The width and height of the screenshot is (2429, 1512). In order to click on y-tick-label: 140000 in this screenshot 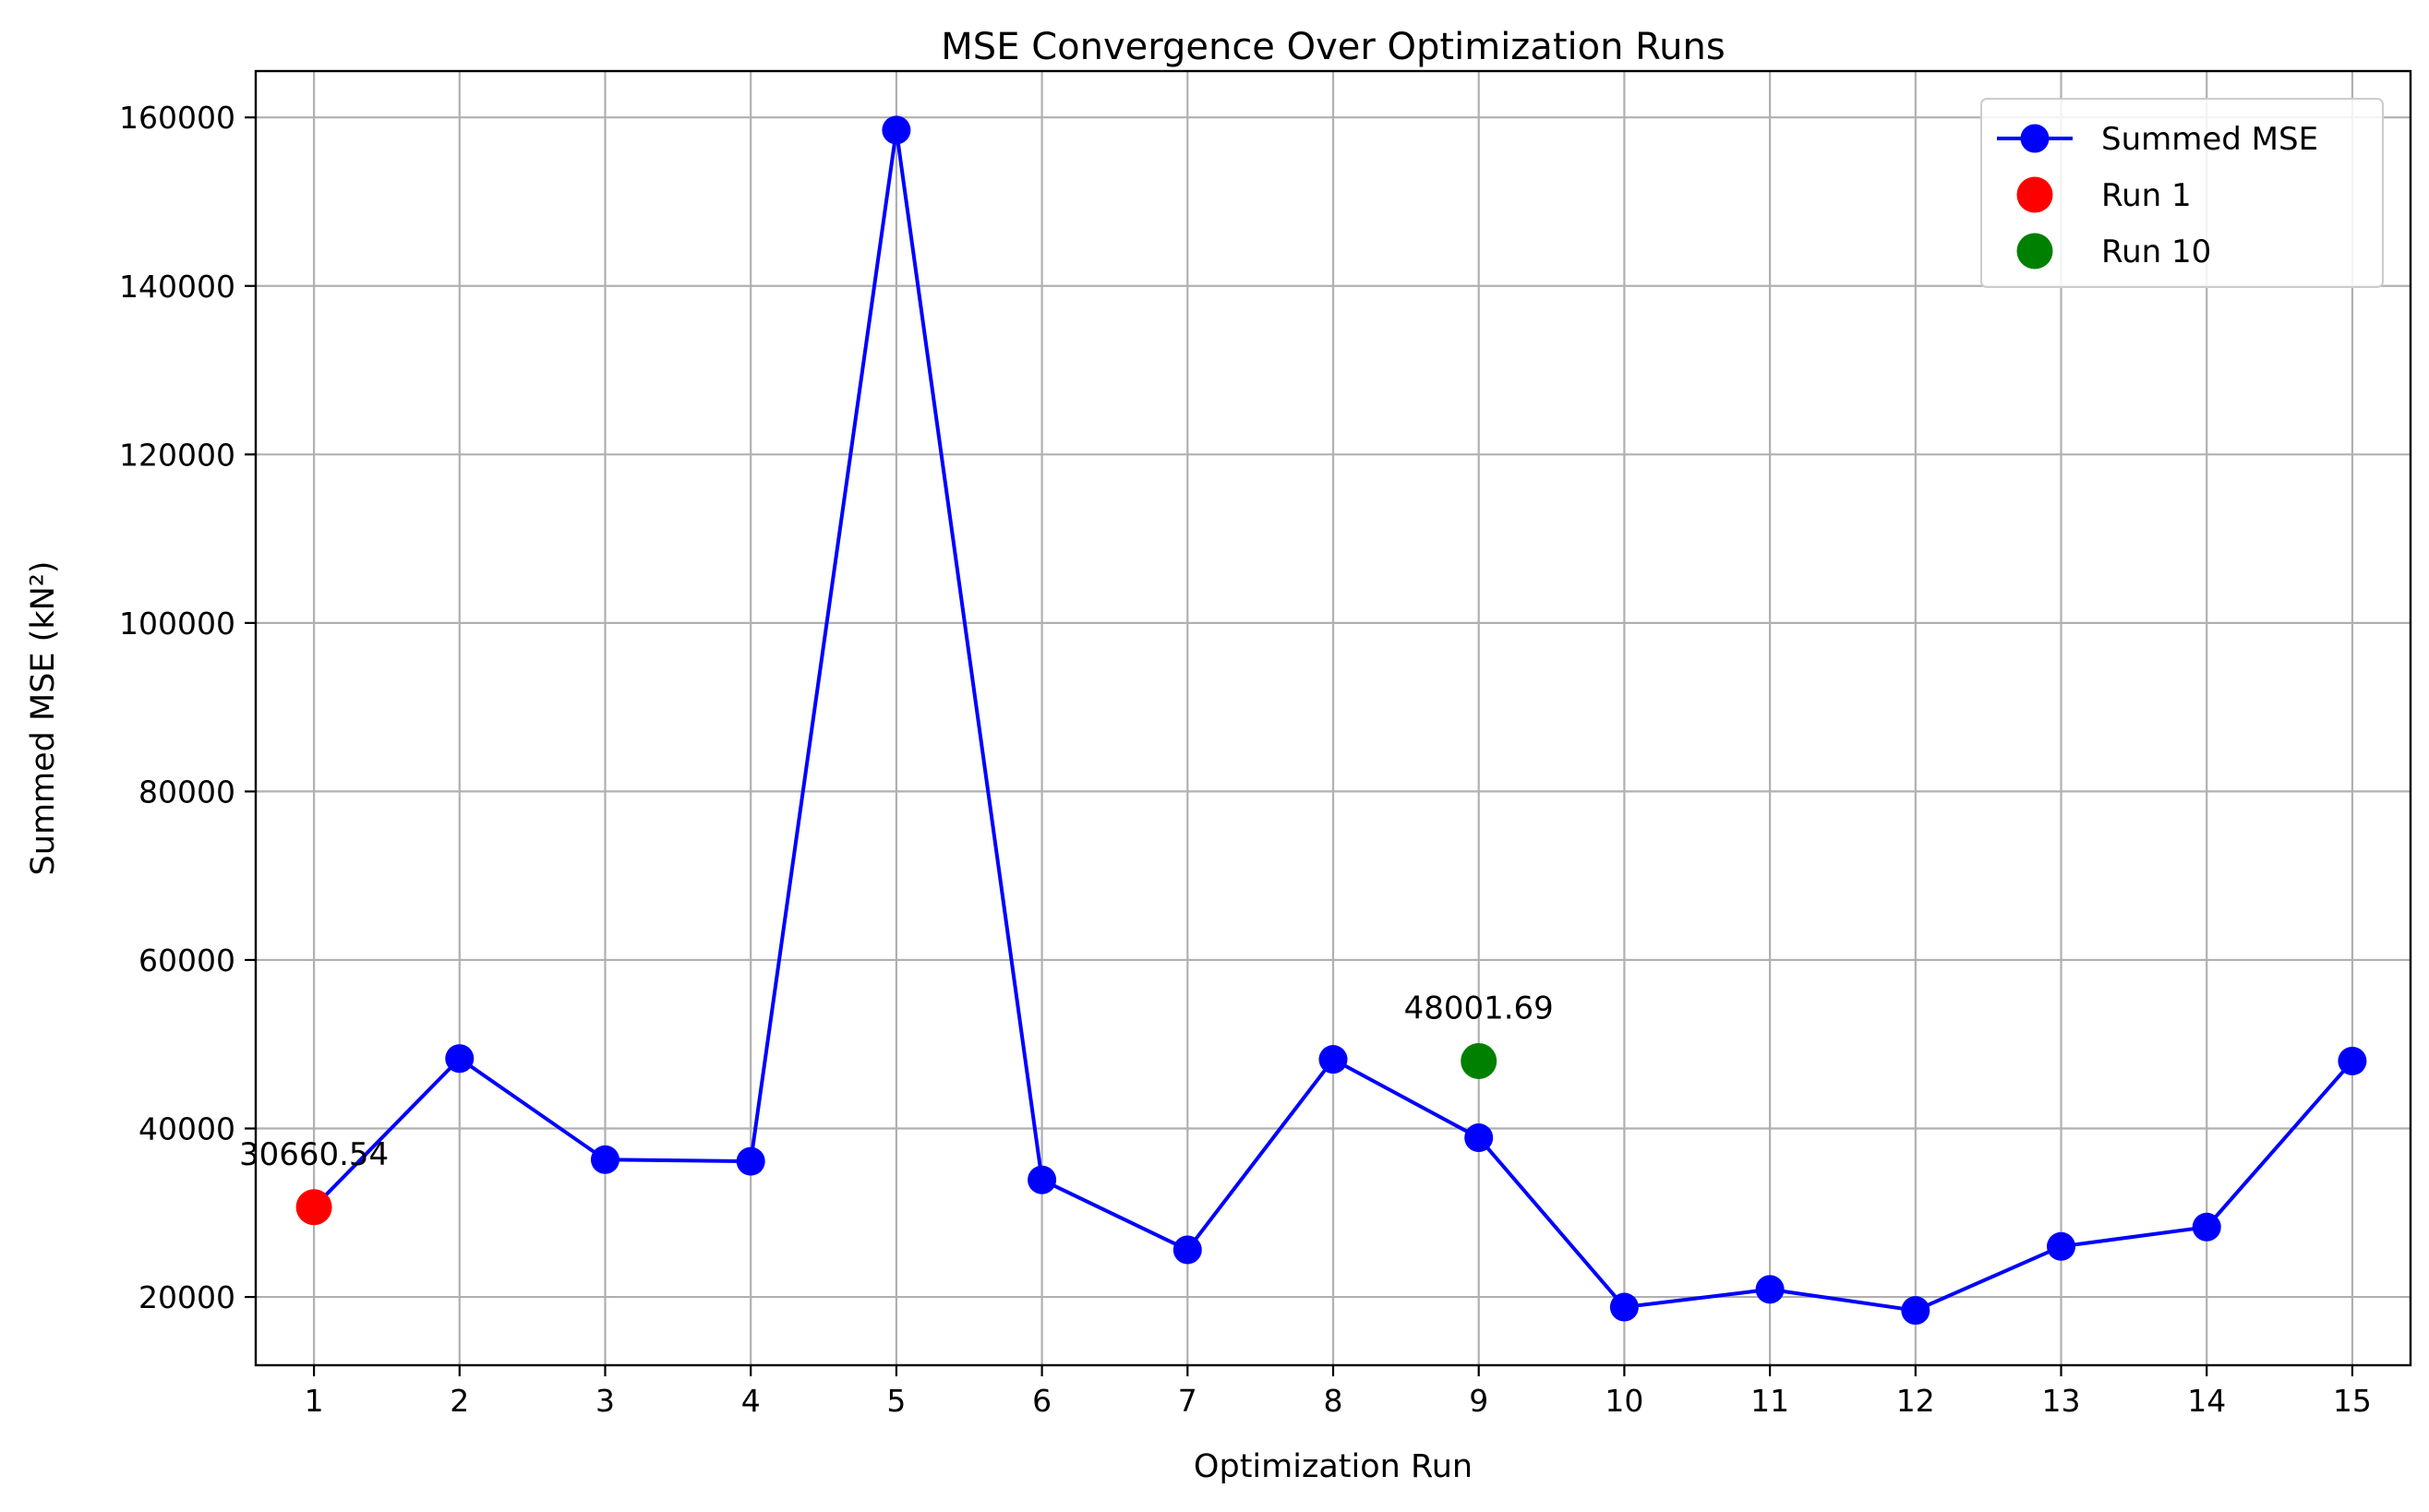, I will do `click(177, 287)`.